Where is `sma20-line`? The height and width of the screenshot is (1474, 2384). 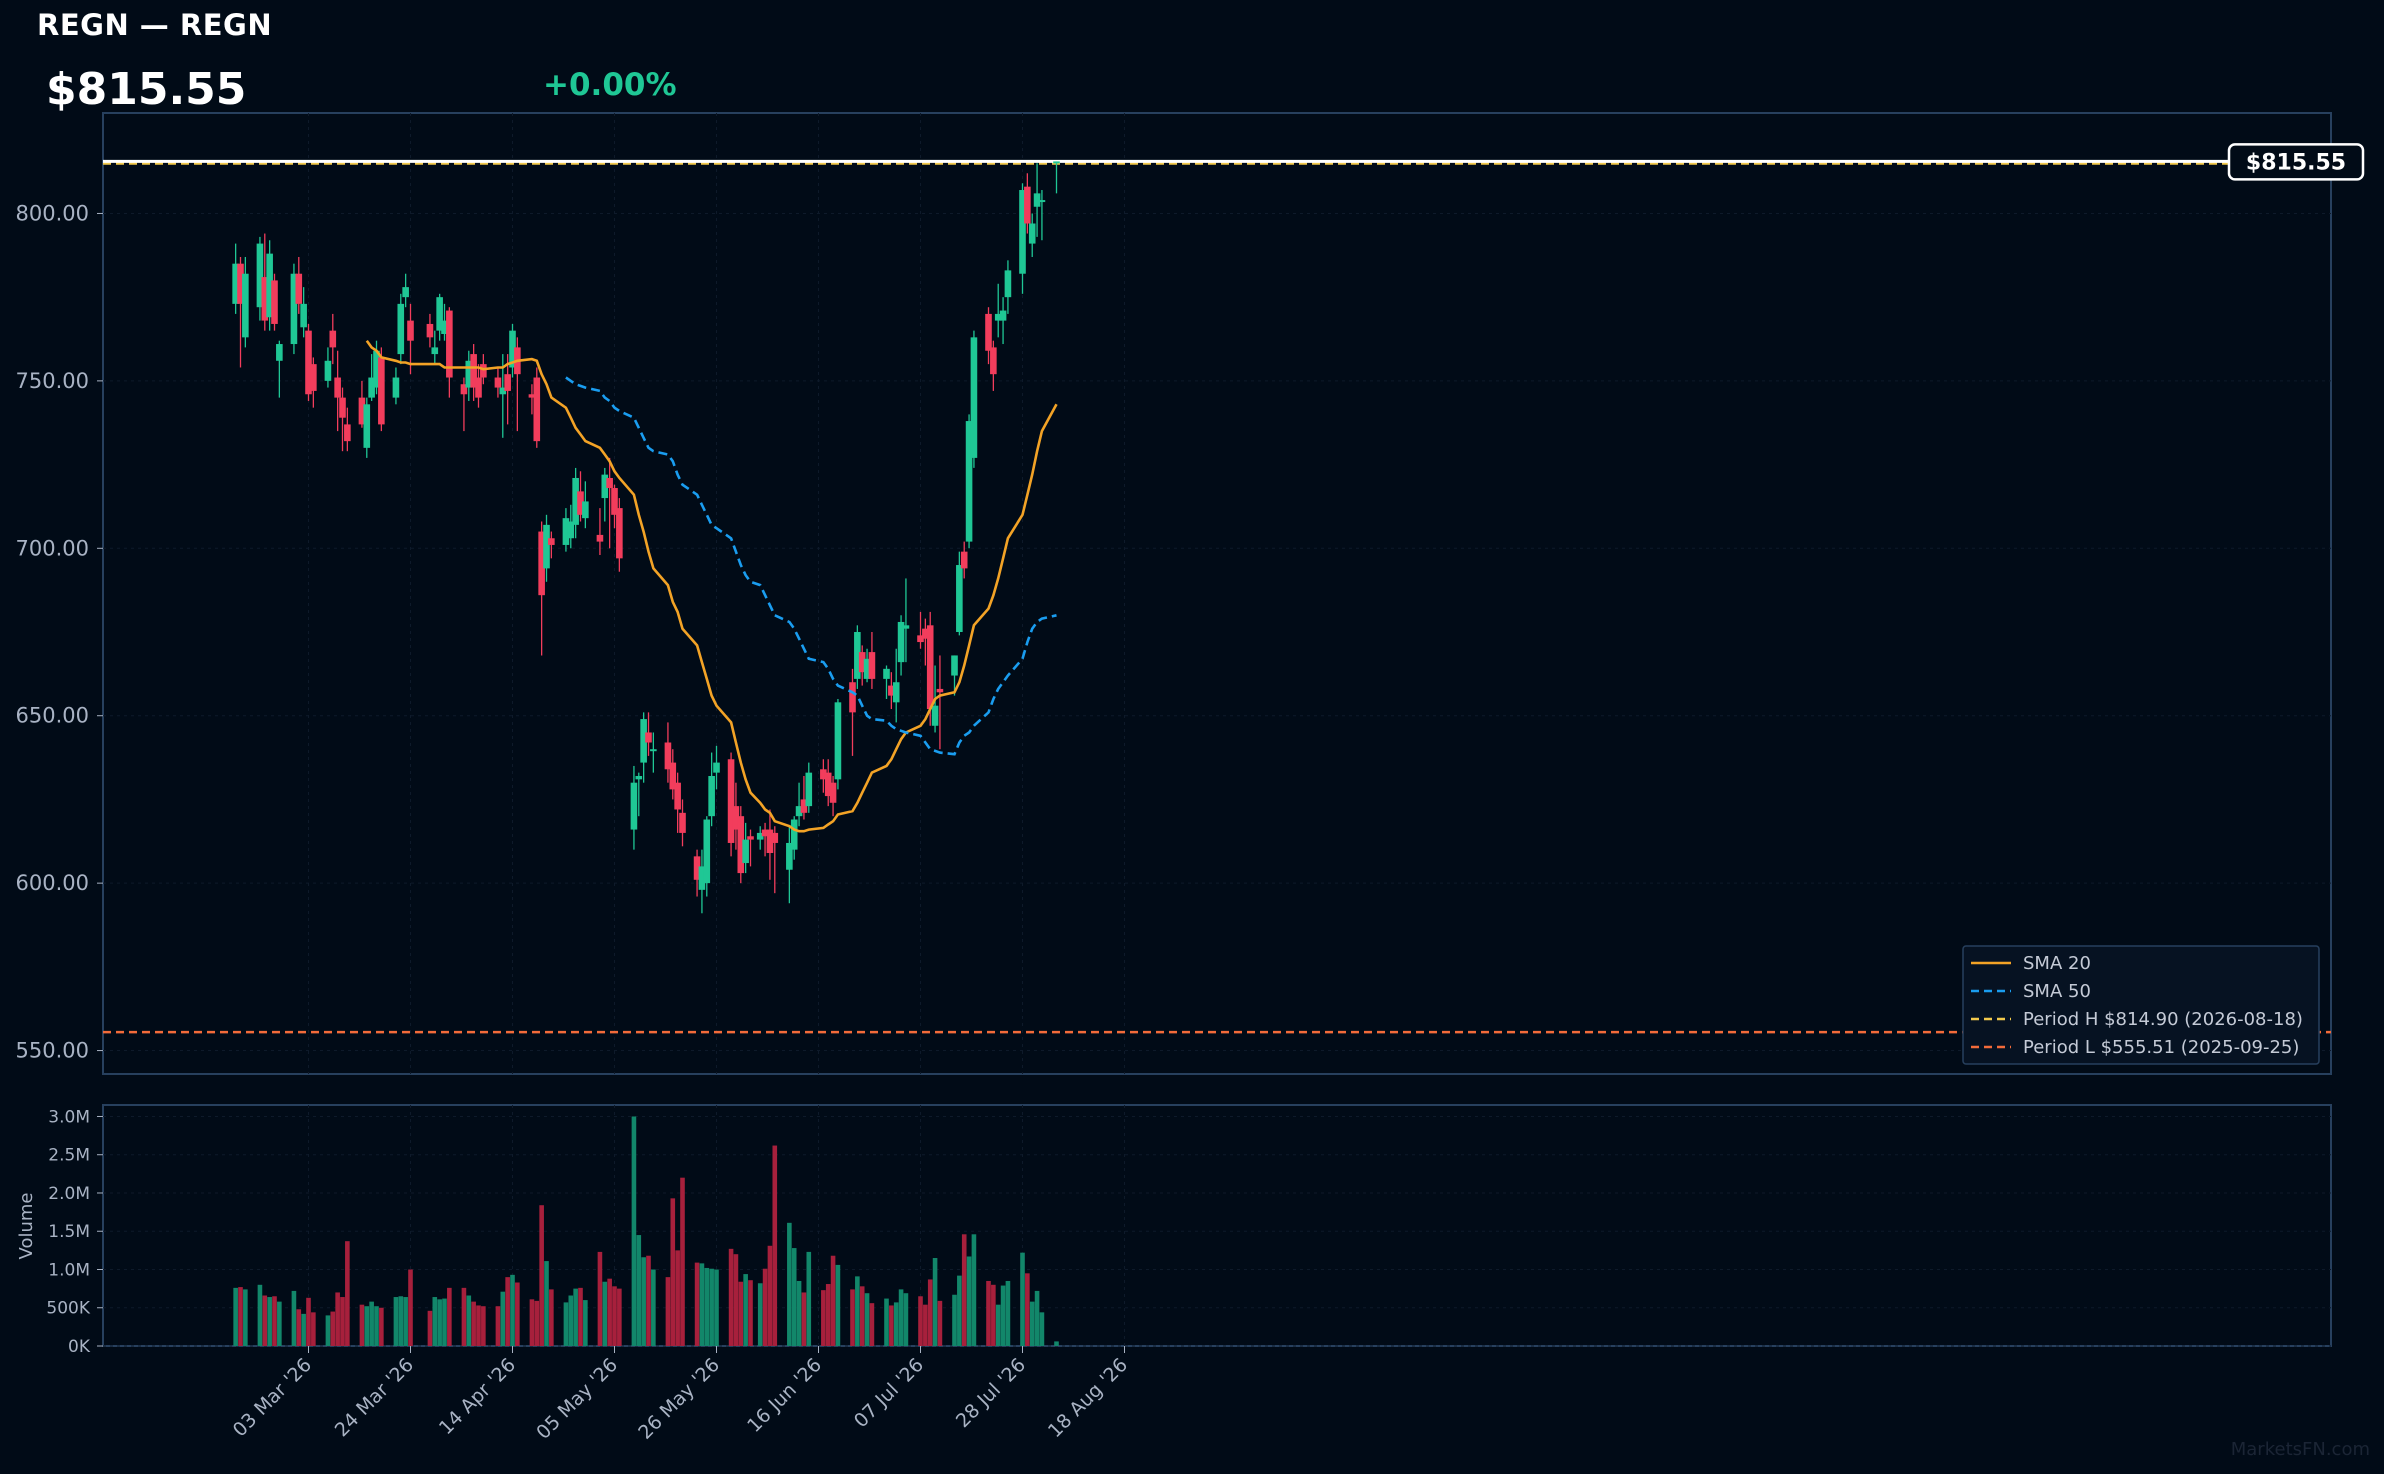 sma20-line is located at coordinates (711, 586).